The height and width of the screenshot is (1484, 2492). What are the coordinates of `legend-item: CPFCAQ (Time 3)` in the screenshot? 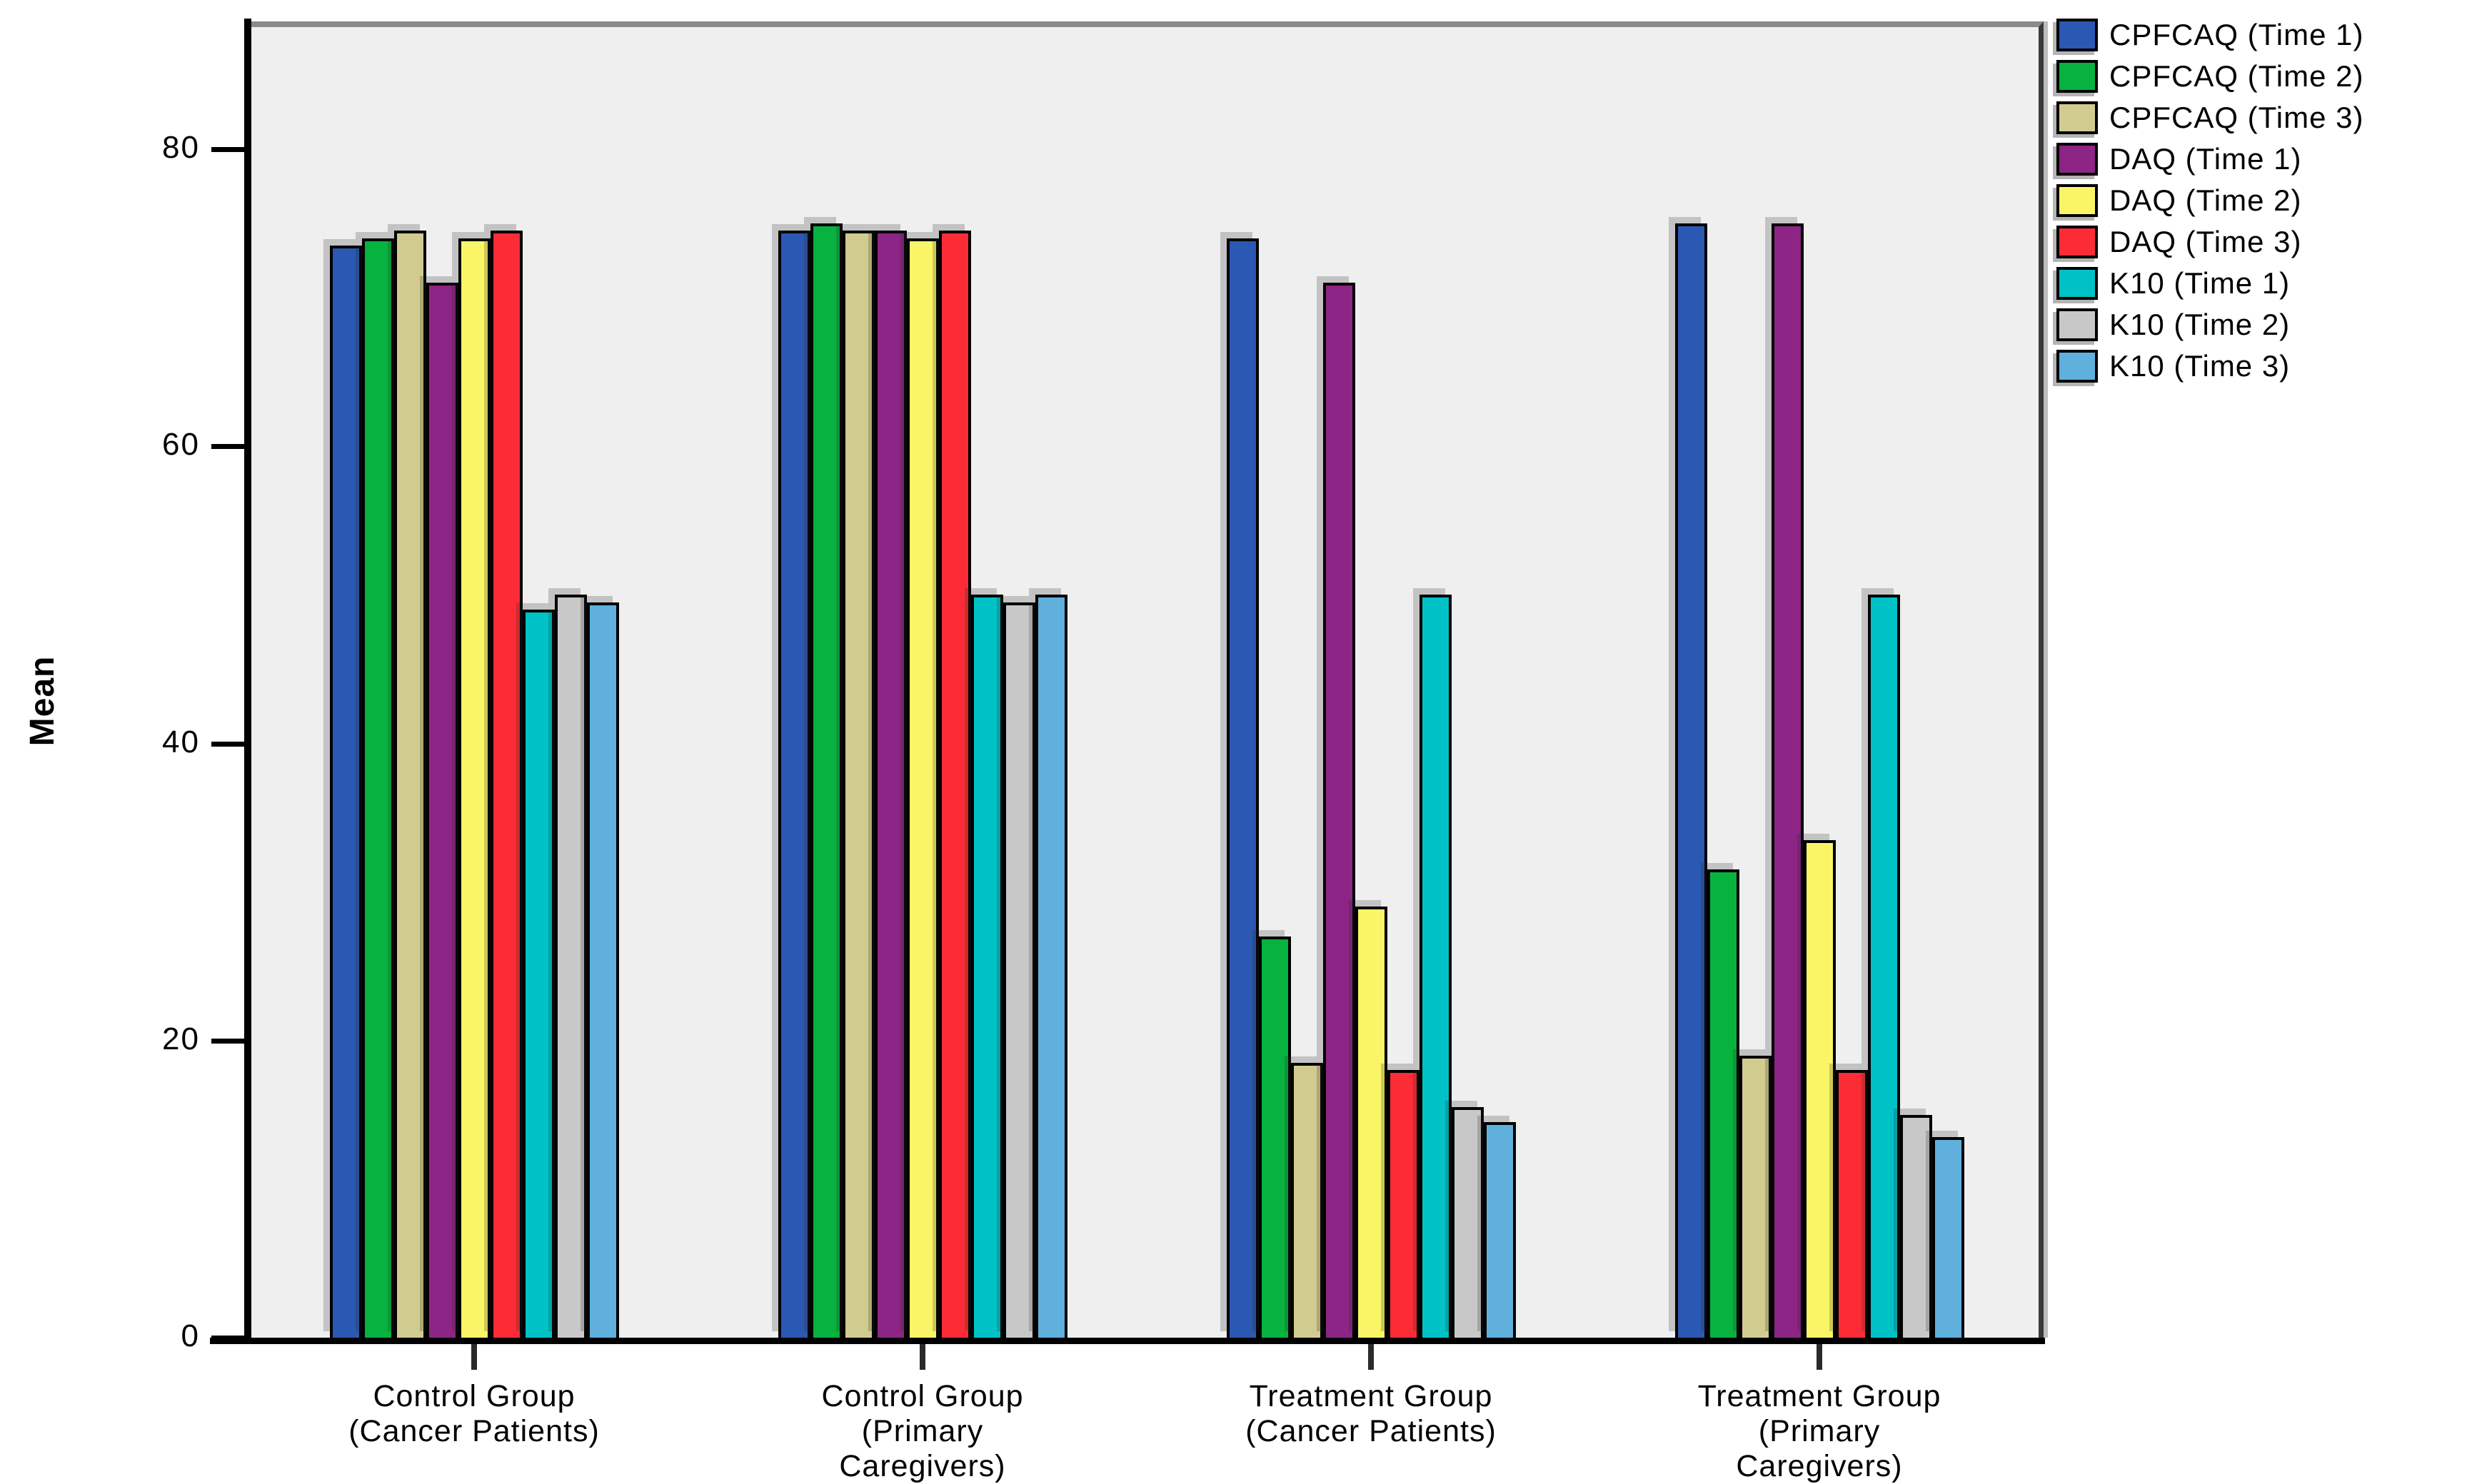 It's located at (2210, 117).